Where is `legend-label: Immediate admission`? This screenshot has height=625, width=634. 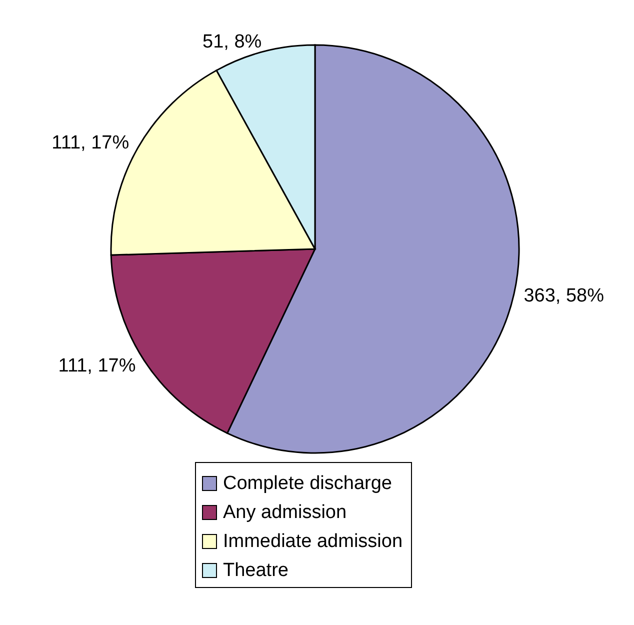
legend-label: Immediate admission is located at coordinates (313, 541).